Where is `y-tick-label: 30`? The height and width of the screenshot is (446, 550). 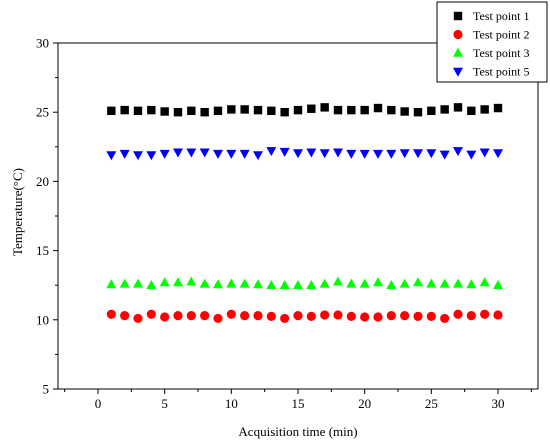 y-tick-label: 30 is located at coordinates (42, 43).